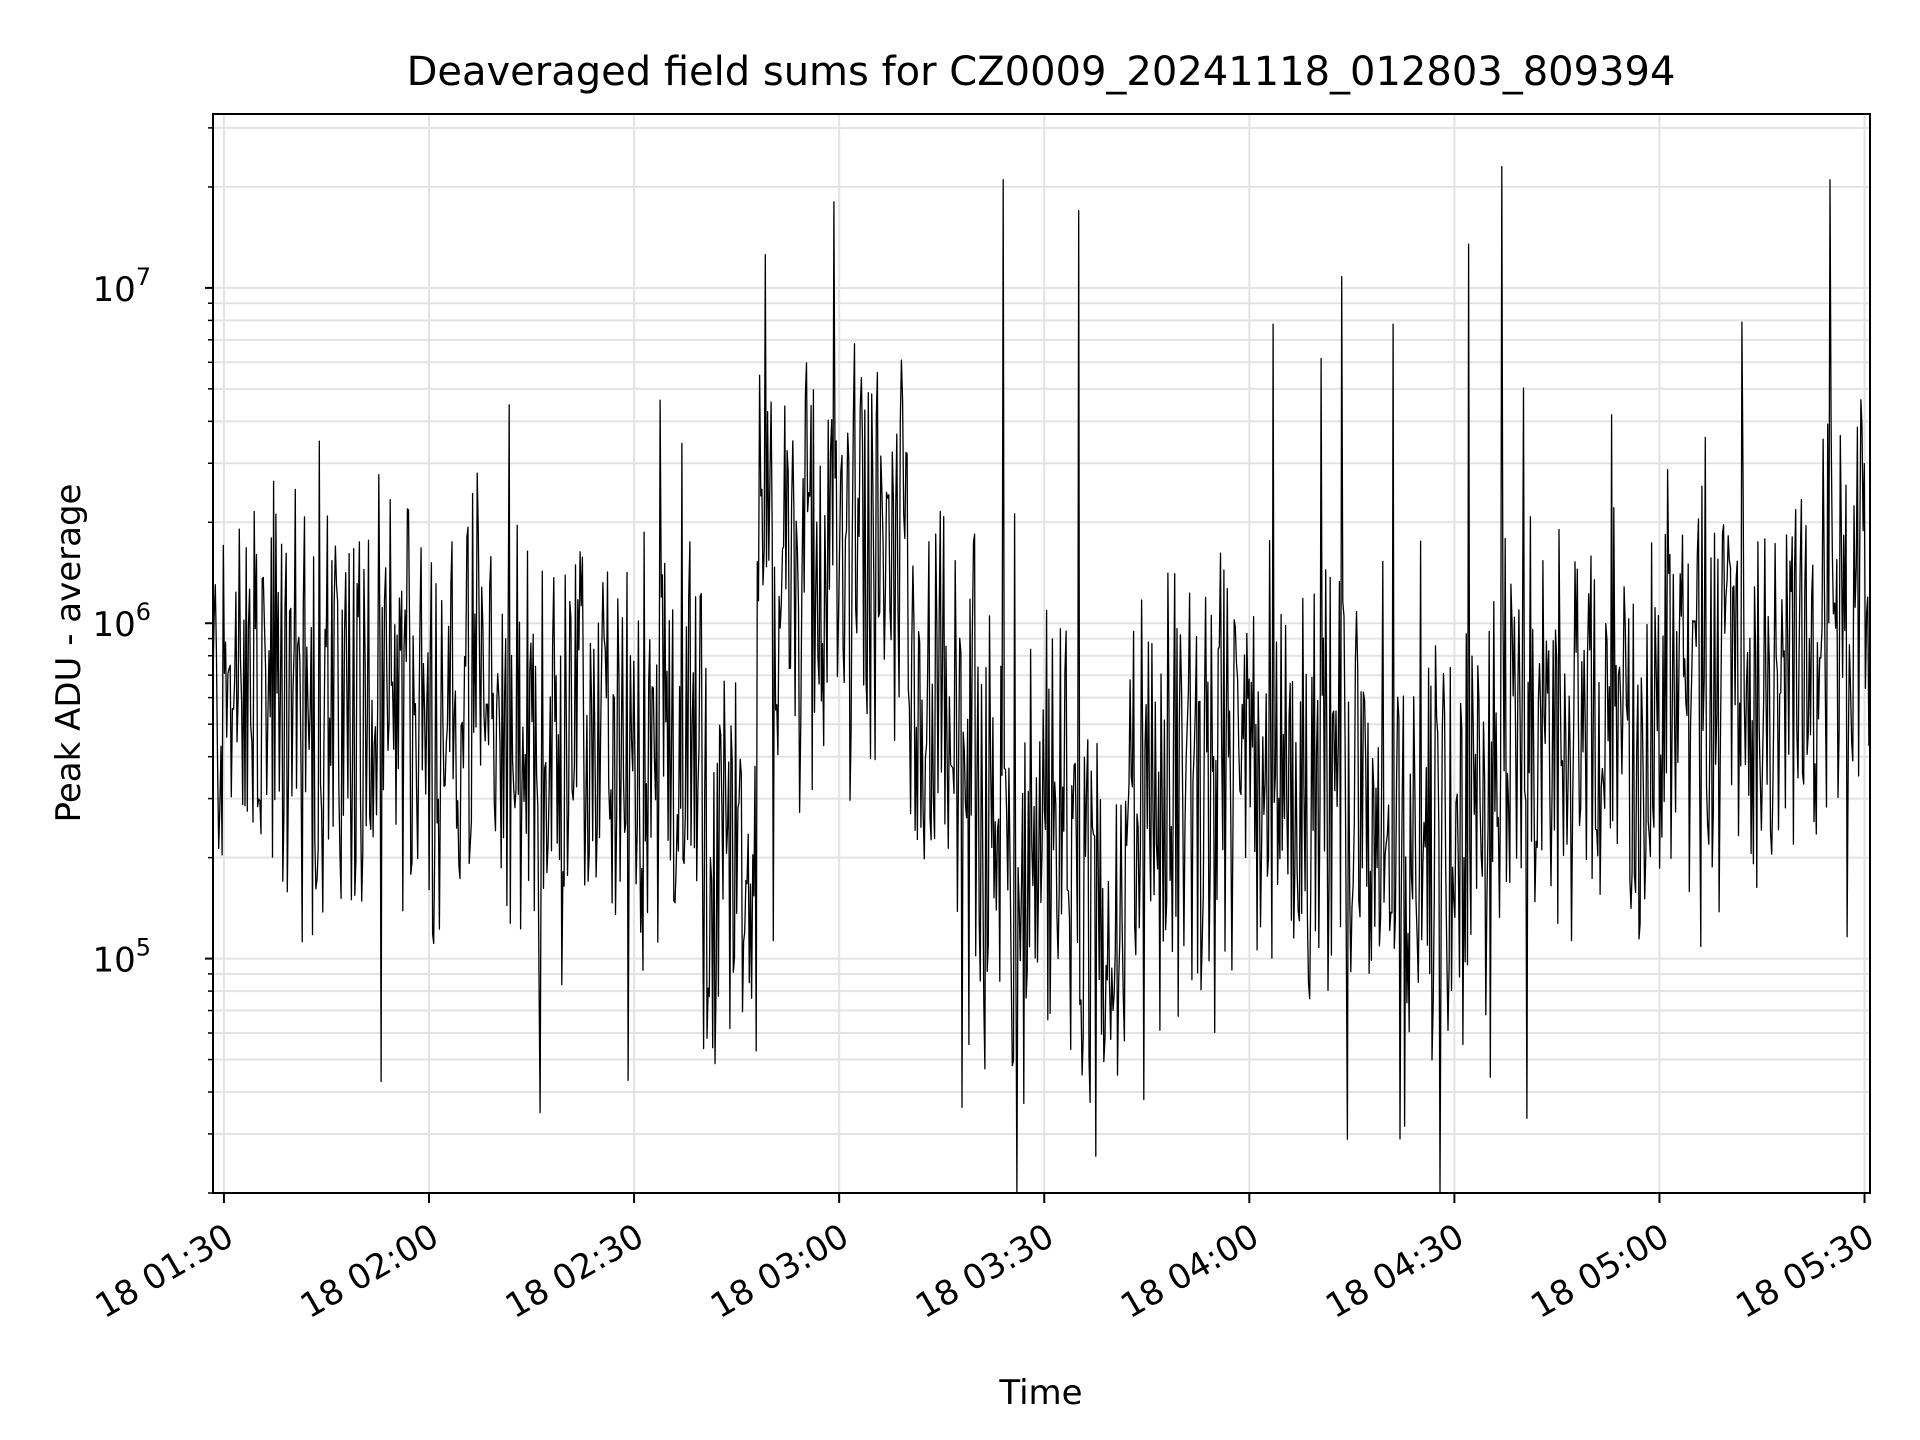 The height and width of the screenshot is (1440, 1920). I want to click on y-tick-exponent: 6, so click(143, 612).